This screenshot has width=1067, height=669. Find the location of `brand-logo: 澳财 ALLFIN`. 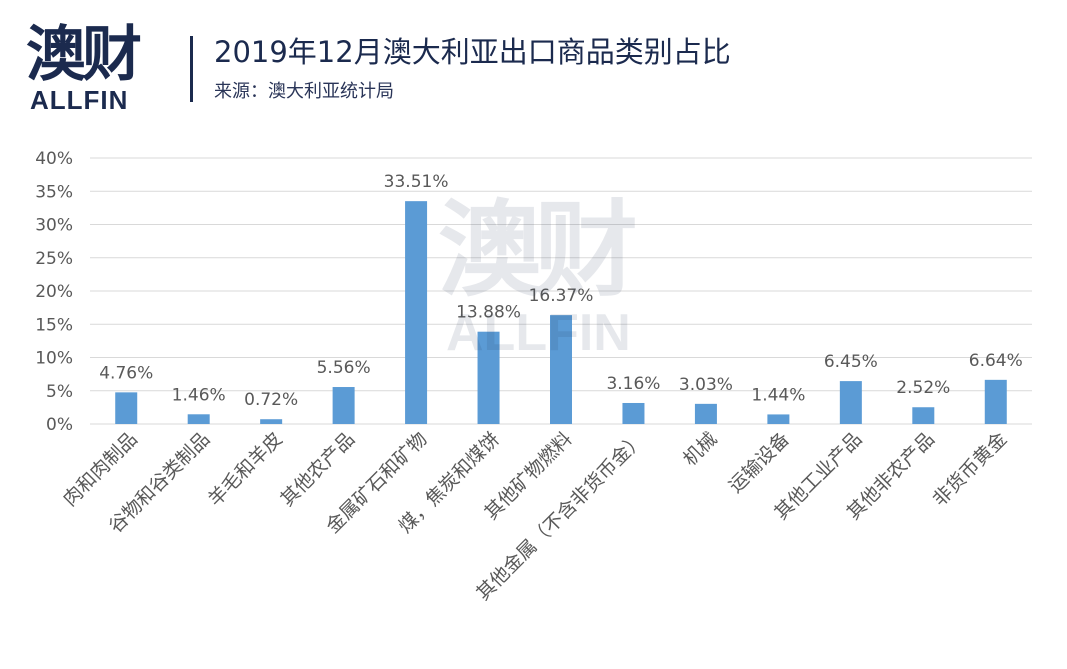

brand-logo: 澳财 ALLFIN is located at coordinates (92, 68).